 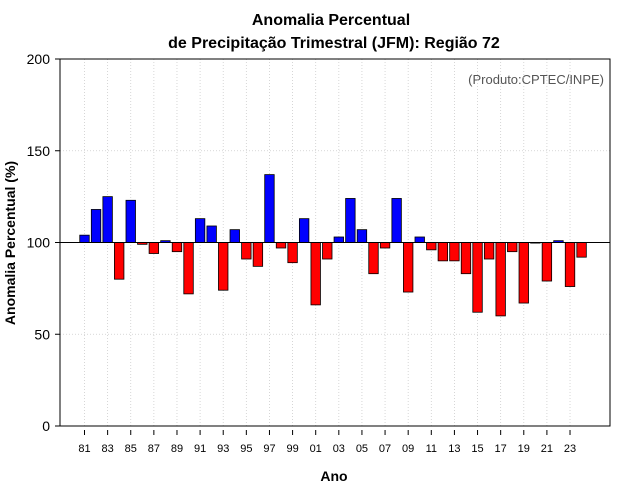 I want to click on x-tick-label: 09, so click(x=408, y=449).